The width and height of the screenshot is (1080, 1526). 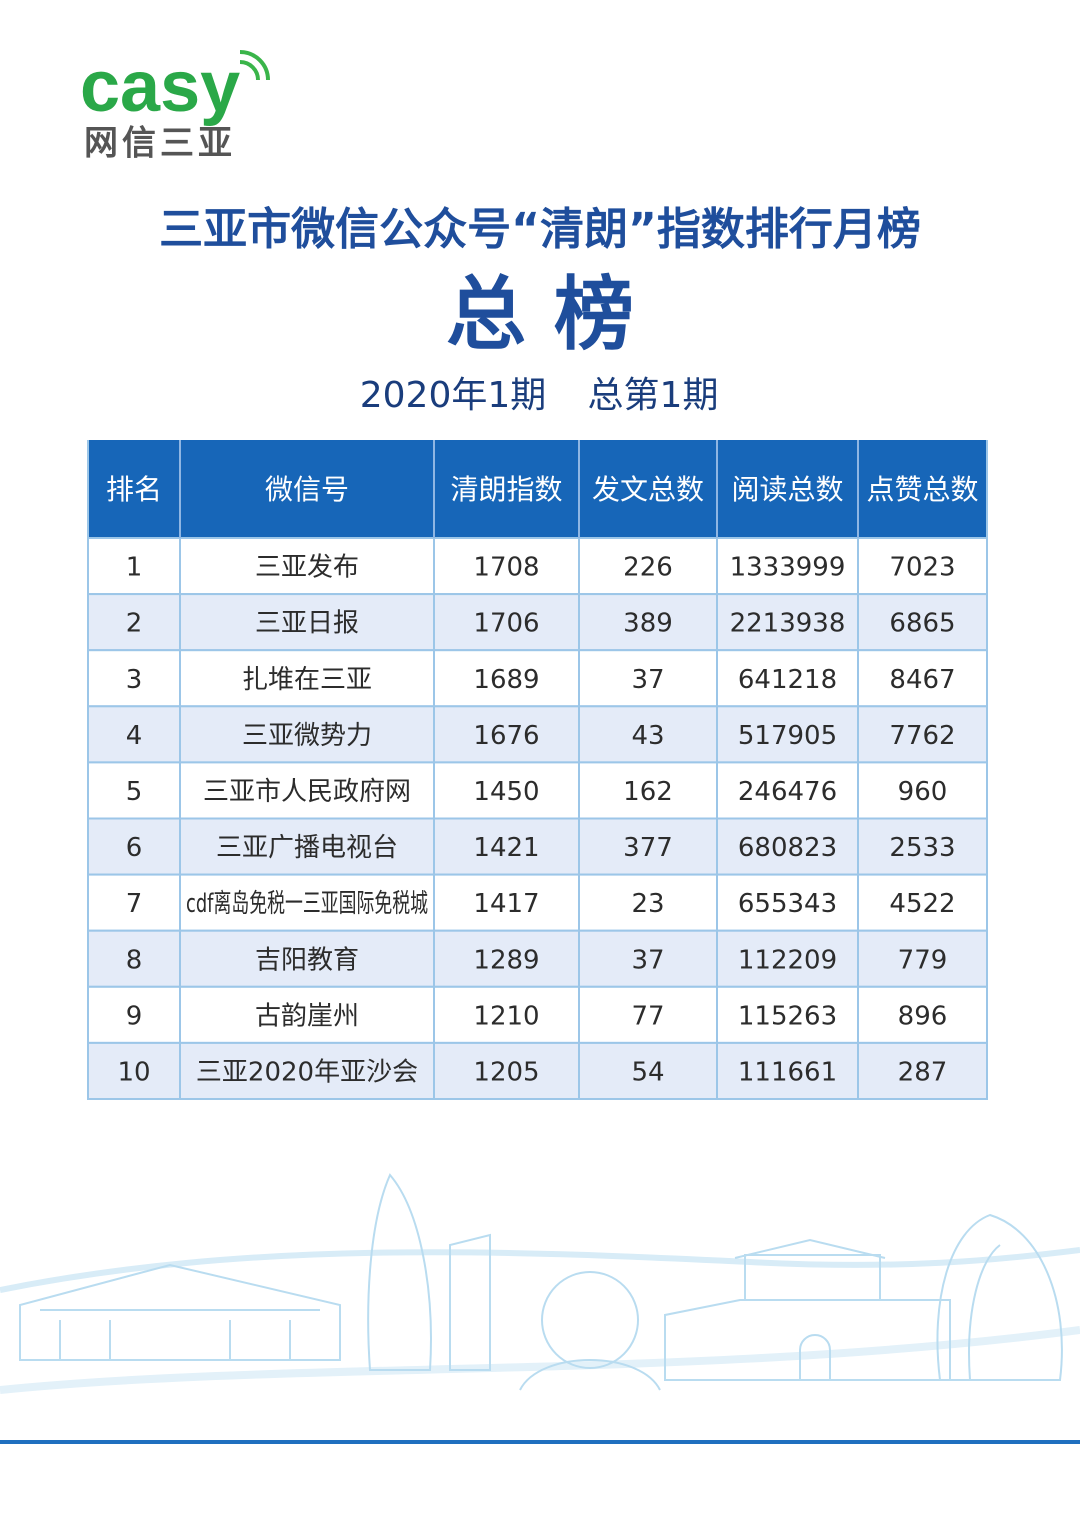 I want to click on table-cell: 1, so click(x=134, y=568).